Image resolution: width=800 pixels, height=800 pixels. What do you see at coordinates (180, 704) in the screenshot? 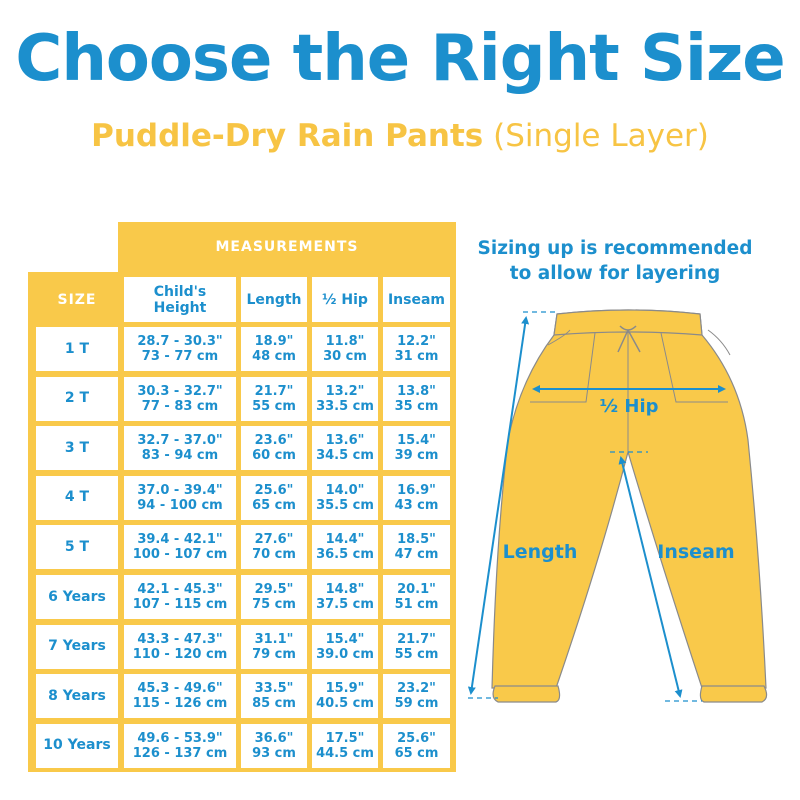
I see `value-cm: 115 - 126 cm` at bounding box center [180, 704].